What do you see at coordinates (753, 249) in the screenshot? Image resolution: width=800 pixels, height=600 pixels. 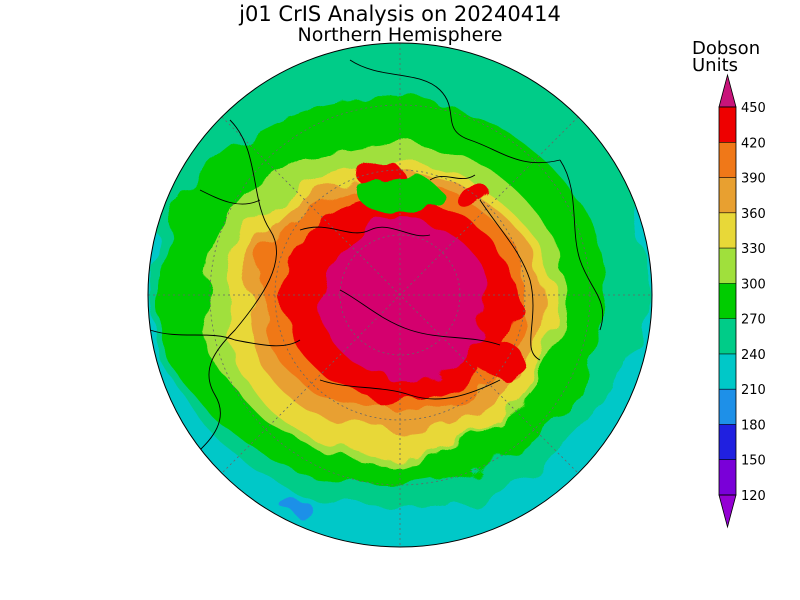 I see `colorbar-label: 330` at bounding box center [753, 249].